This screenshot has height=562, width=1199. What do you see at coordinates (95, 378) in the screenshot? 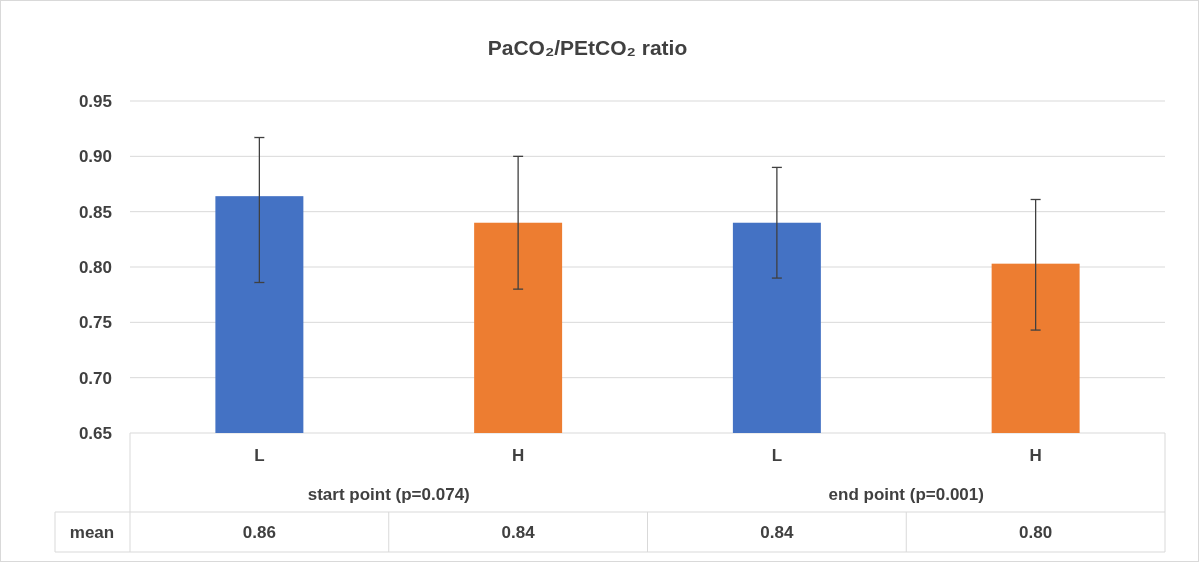
I see `y-tick-label: 0.70` at bounding box center [95, 378].